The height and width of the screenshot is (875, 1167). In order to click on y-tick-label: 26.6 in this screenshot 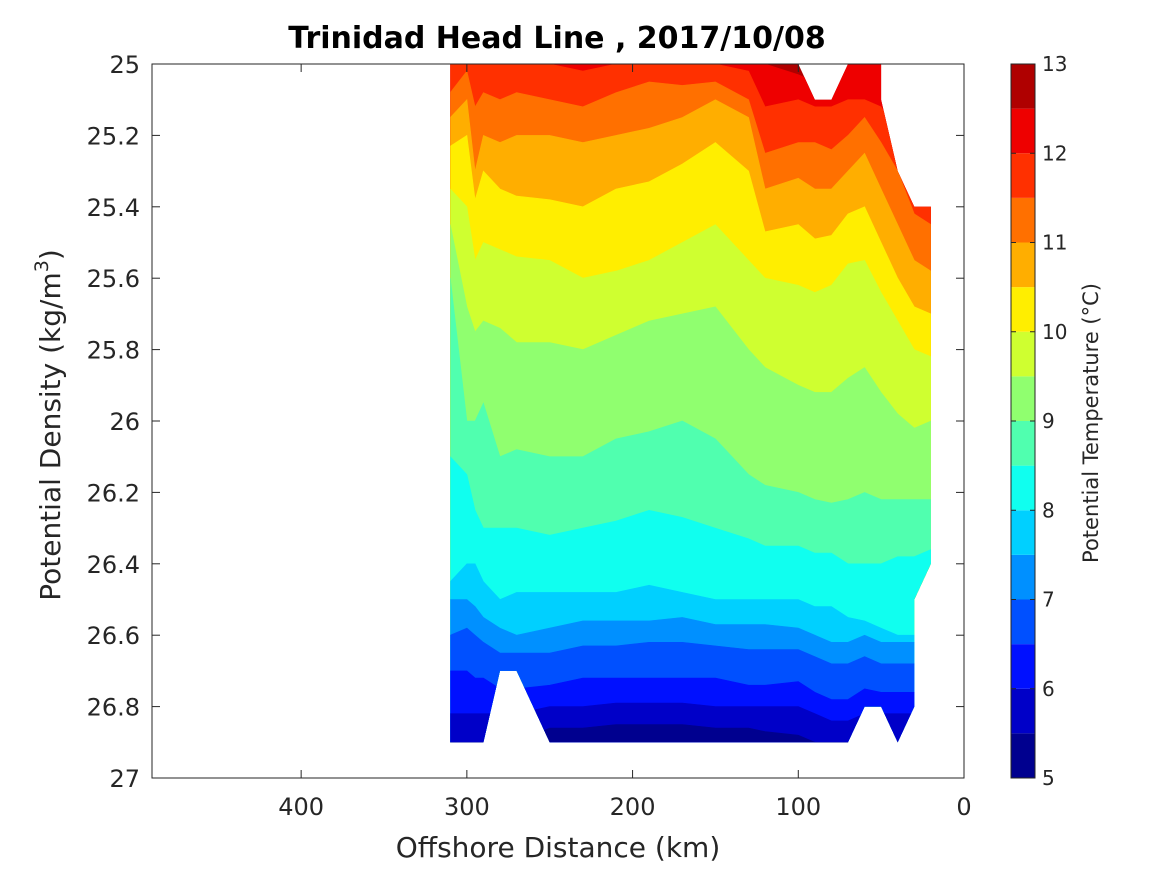, I will do `click(113, 636)`.